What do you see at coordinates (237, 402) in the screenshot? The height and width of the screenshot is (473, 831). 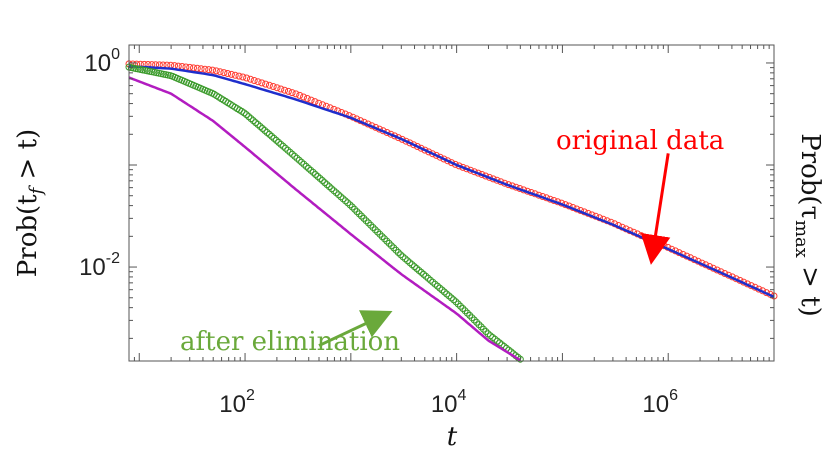 I see `x-tick-label: 10²` at bounding box center [237, 402].